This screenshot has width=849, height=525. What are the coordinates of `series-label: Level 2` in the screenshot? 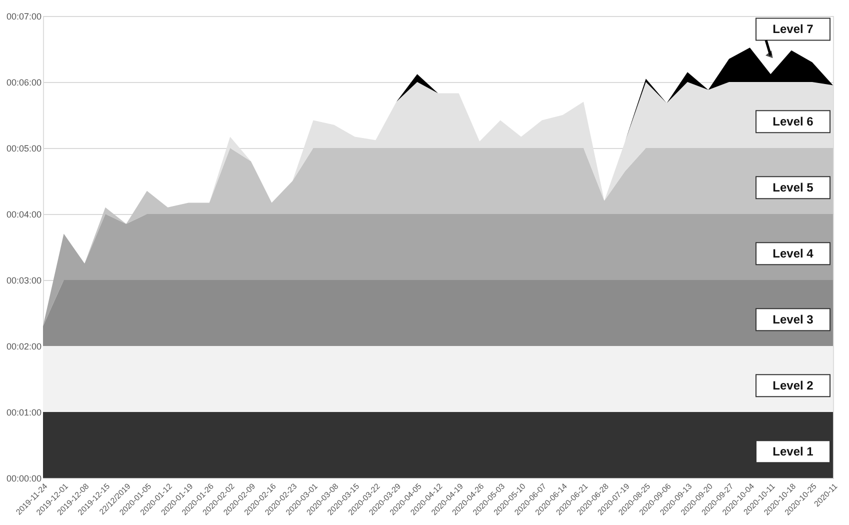 It's located at (793, 385).